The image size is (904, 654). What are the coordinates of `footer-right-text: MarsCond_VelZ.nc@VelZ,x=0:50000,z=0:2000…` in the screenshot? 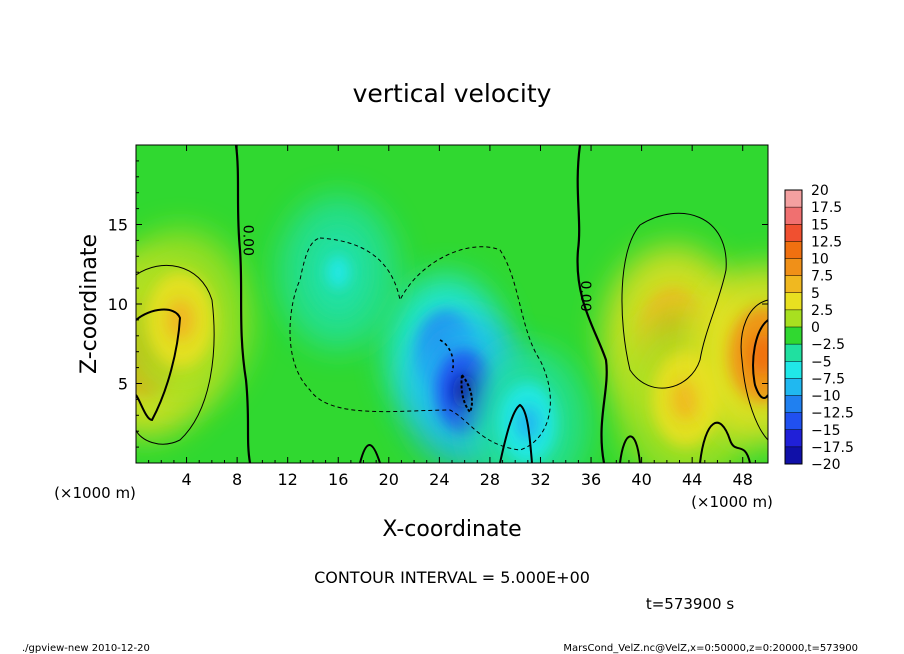 It's located at (710, 648).